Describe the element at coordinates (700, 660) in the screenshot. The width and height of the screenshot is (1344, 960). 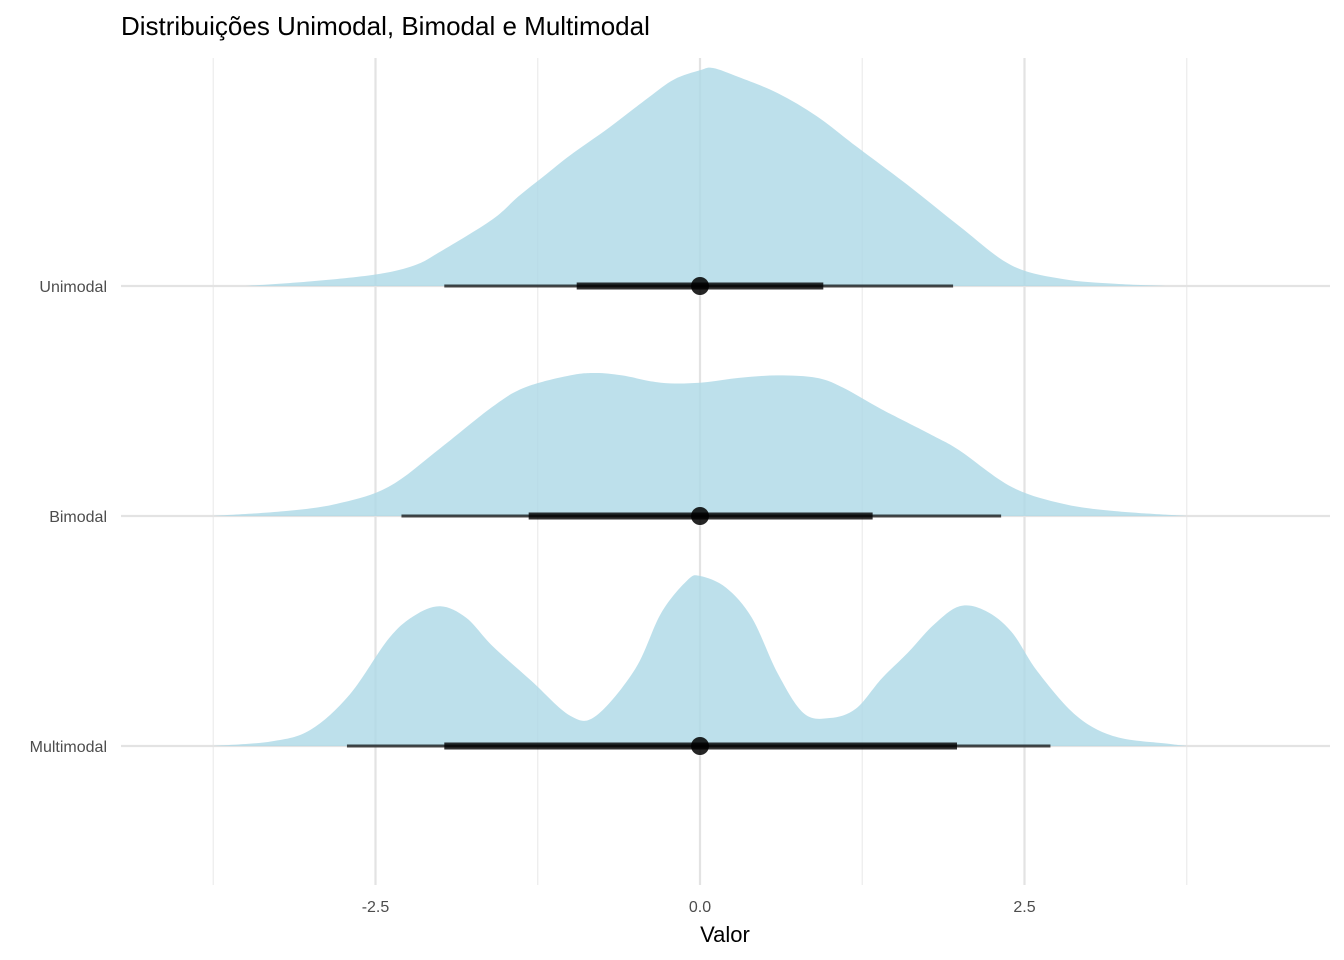
I see `density-multimodal` at that location.